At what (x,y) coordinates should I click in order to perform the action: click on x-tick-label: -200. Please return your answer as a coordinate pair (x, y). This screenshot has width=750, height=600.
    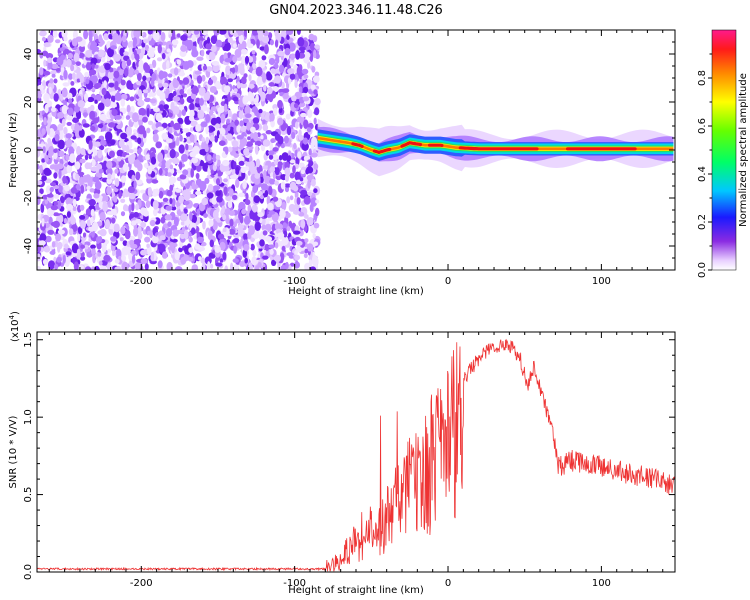
    Looking at the image, I should click on (141, 583).